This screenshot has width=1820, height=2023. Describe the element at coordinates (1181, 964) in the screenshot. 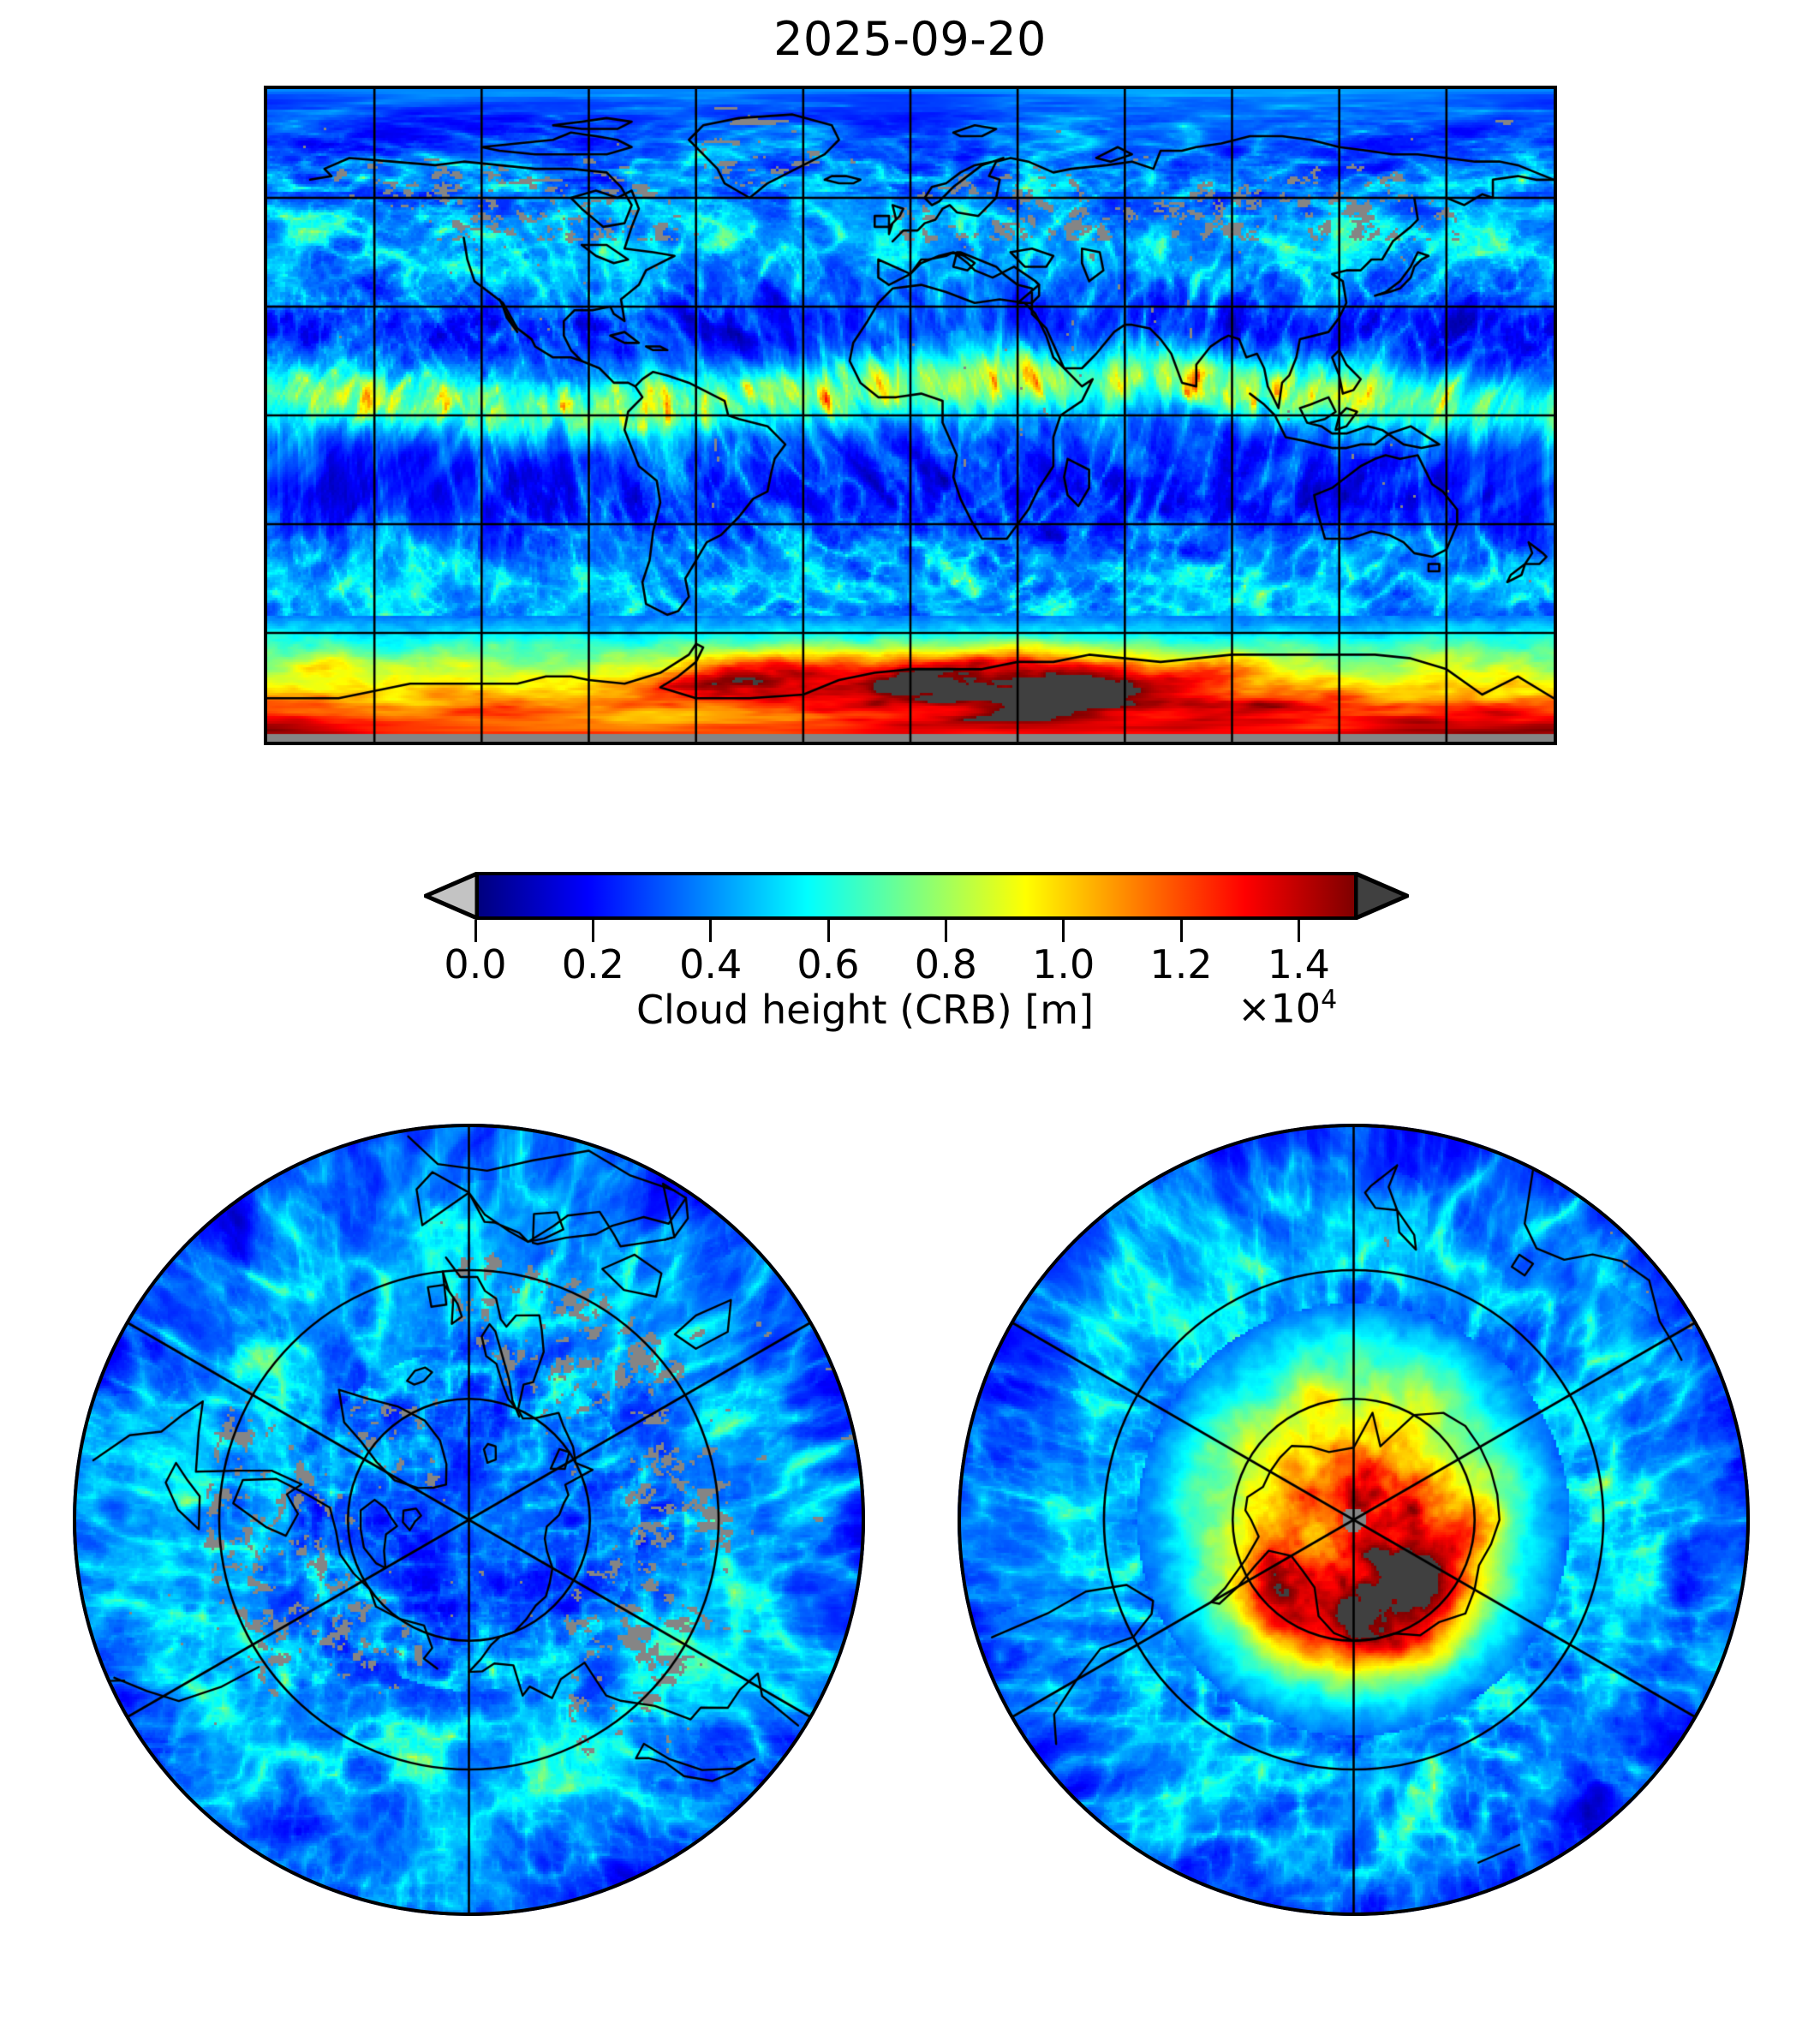

I see `colorbar-tick-label: 1.2` at that location.